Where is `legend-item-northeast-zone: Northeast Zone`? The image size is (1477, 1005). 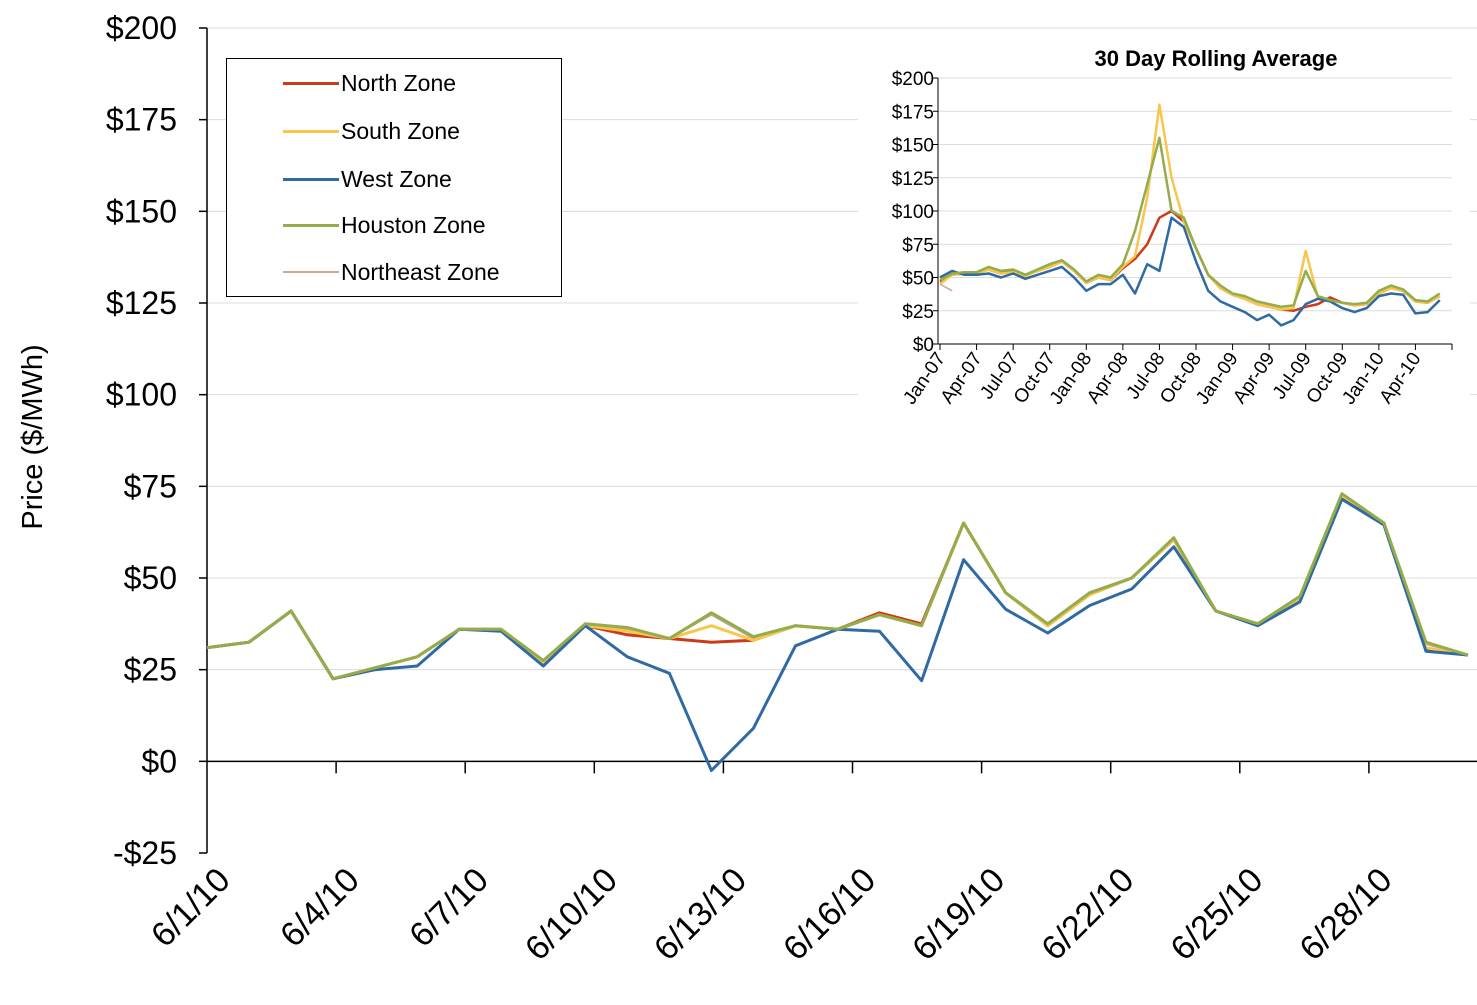
legend-item-northeast-zone: Northeast Zone is located at coordinates (391, 272).